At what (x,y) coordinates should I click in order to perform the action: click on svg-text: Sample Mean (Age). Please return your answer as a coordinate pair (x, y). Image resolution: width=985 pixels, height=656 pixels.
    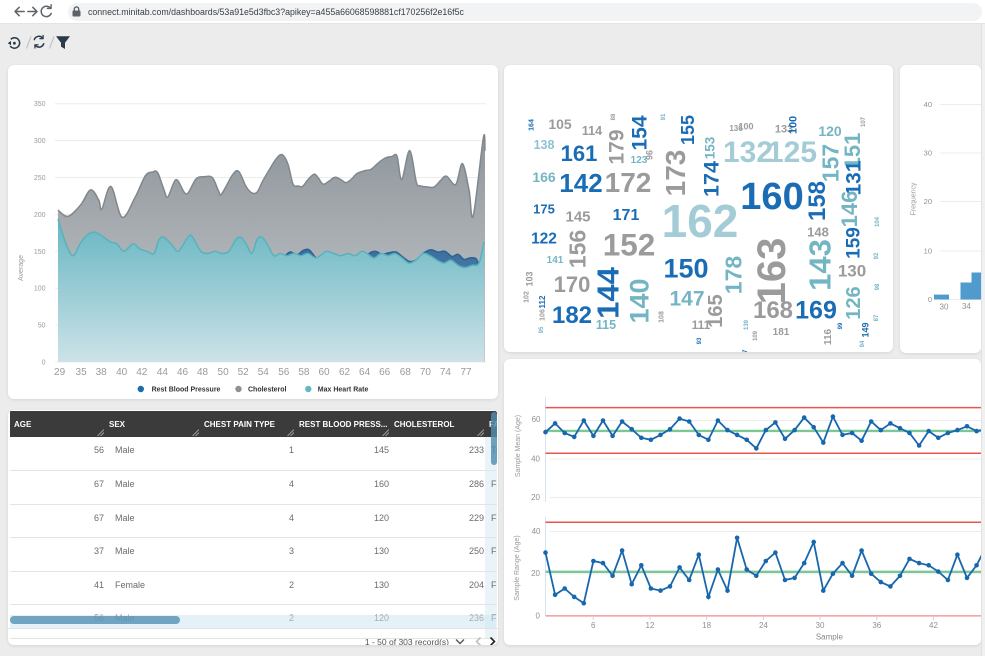
    Looking at the image, I should click on (518, 446).